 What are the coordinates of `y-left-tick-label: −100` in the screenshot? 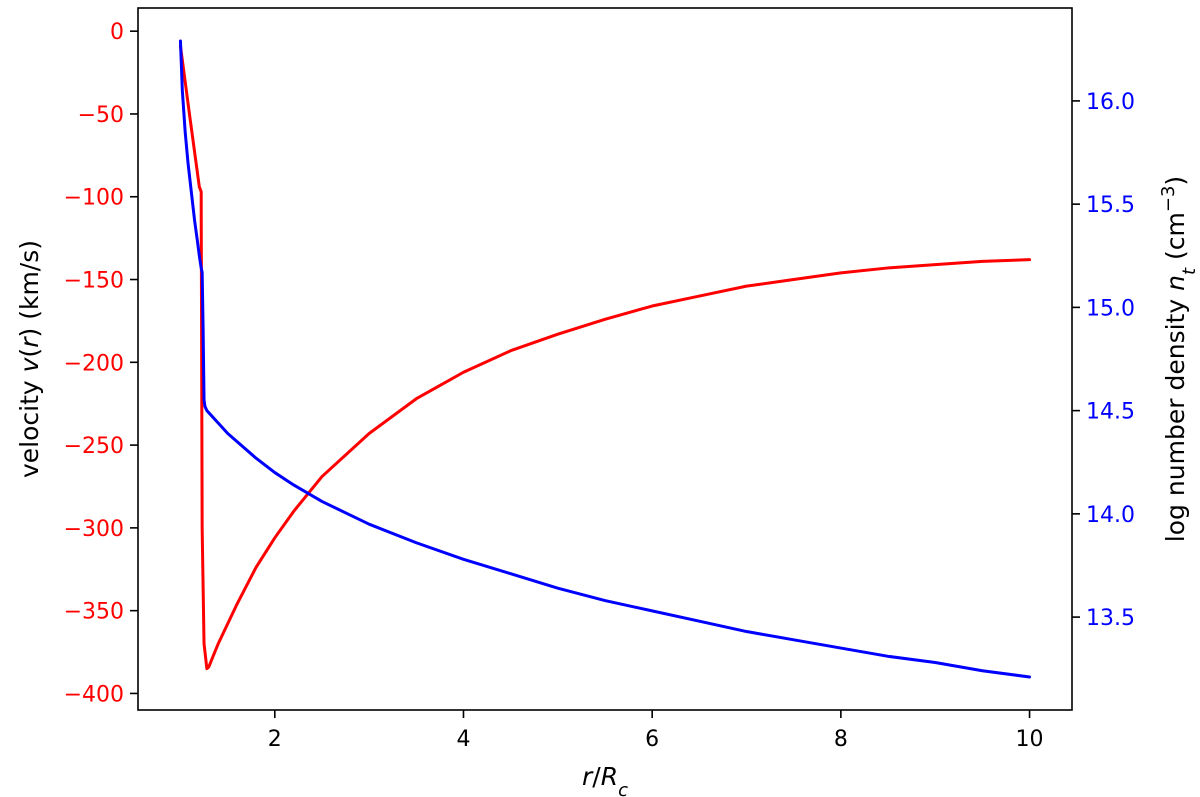 It's located at (94, 198).